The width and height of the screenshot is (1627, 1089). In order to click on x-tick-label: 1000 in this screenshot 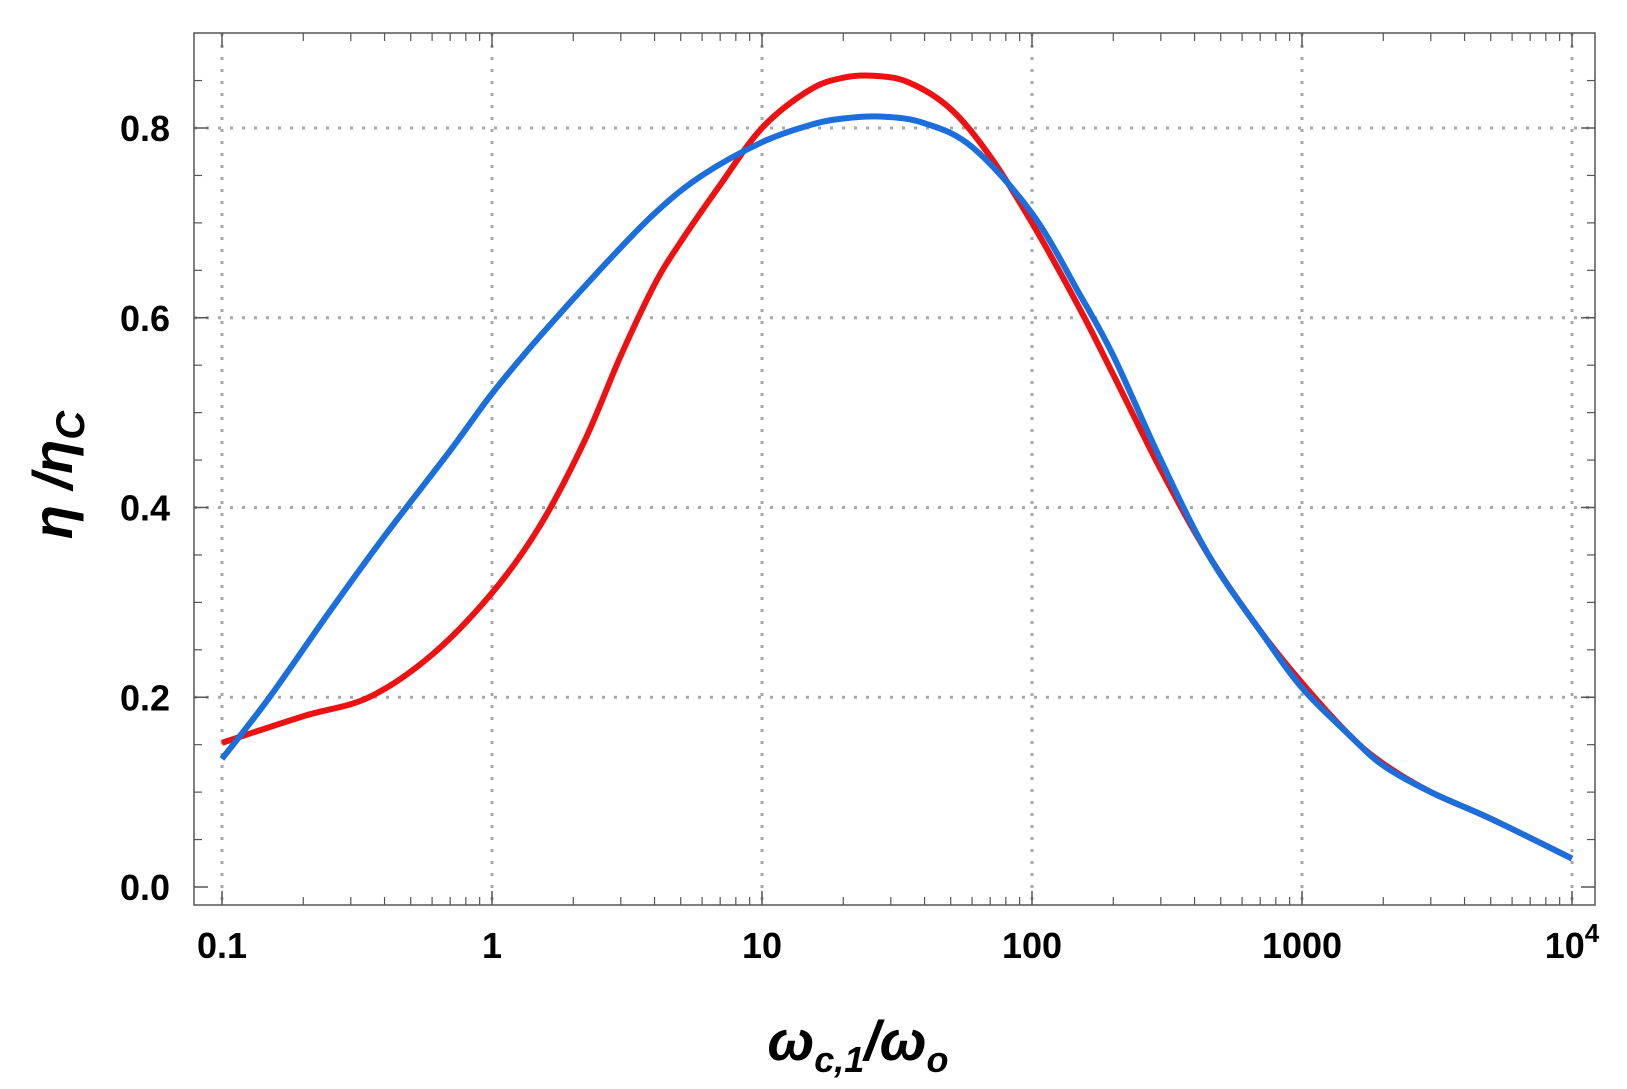, I will do `click(1302, 945)`.